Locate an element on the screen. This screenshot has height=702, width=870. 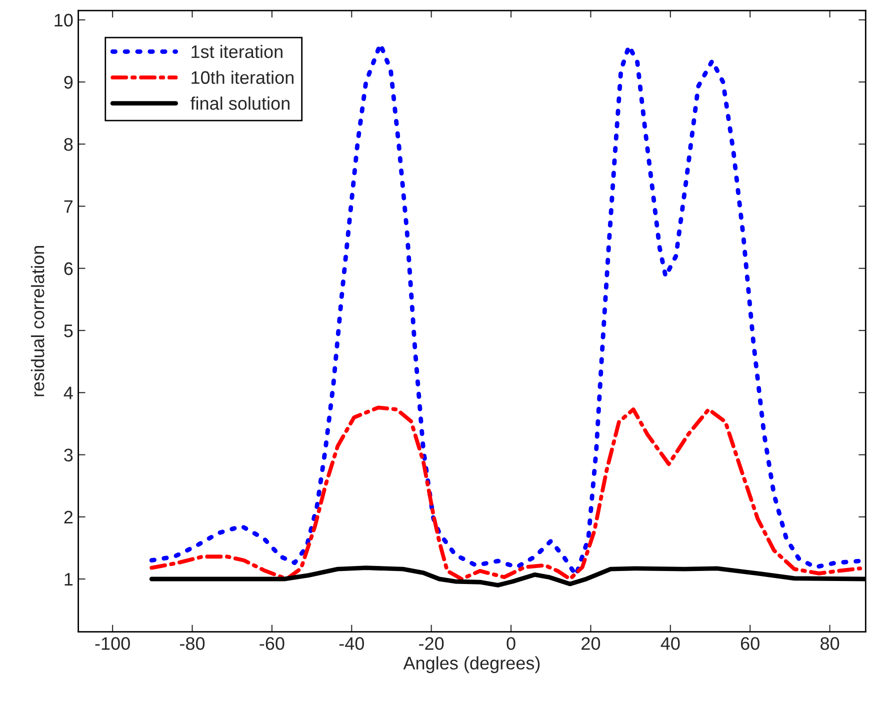
y-tick-label: 3 is located at coordinates (68, 455).